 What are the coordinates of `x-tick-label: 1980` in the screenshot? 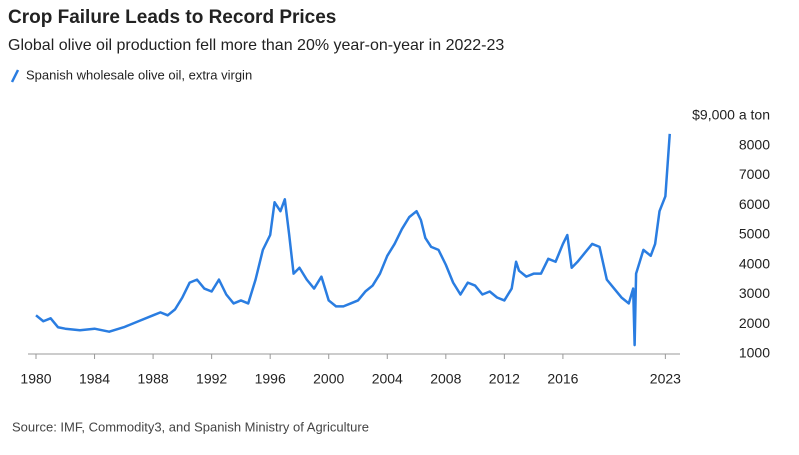 It's located at (35, 379).